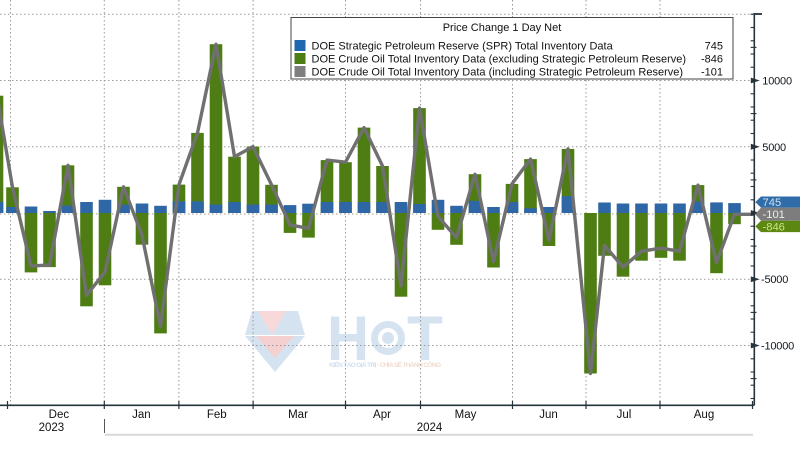 Image resolution: width=800 pixels, height=450 pixels. Describe the element at coordinates (774, 280) in the screenshot. I see `svg-text: -5000` at that location.